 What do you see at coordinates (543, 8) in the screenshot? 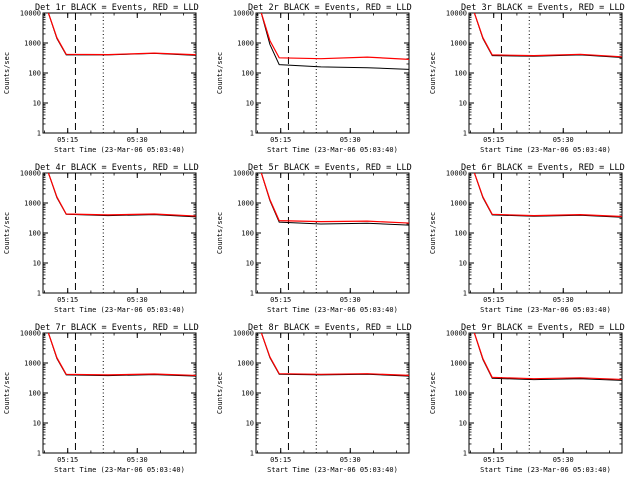
I see `panel-title: Det 3r BLACK = Events, RED = LLD` at bounding box center [543, 8].